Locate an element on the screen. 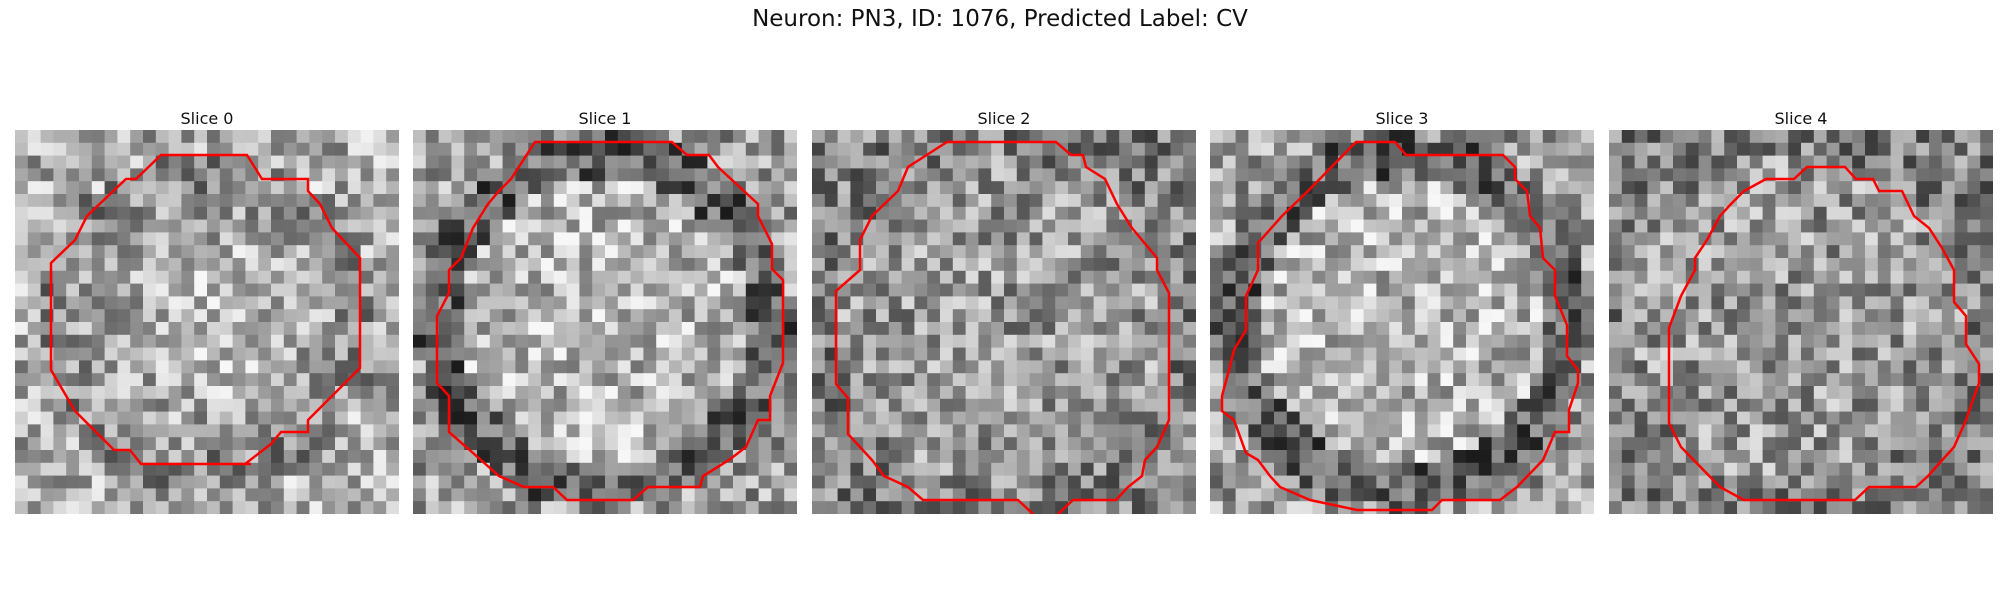 Image resolution: width=2000 pixels, height=600 pixels. contour-outline is located at coordinates (610, 321).